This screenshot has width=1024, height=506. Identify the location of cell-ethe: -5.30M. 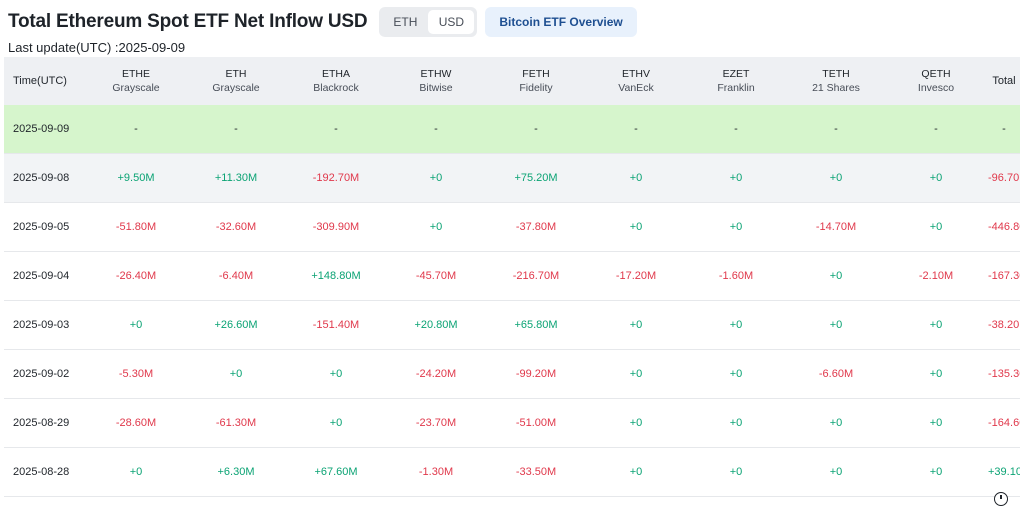
(136, 374).